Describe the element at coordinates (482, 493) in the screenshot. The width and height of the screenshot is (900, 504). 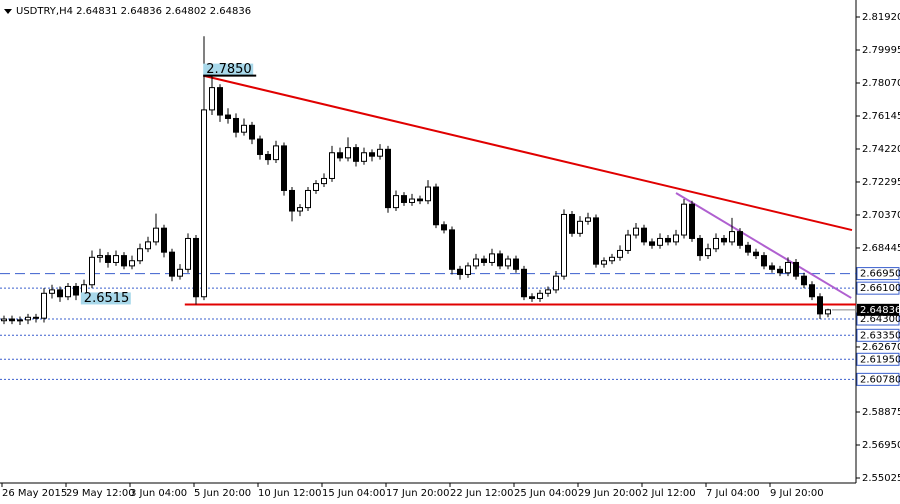
I see `x-tick-label: 22 Jun 12:00` at that location.